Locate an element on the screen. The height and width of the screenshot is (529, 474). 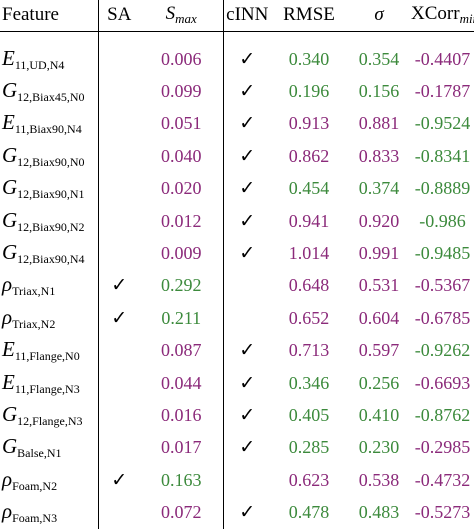
smax-cell: 0.099 is located at coordinates (181, 91).